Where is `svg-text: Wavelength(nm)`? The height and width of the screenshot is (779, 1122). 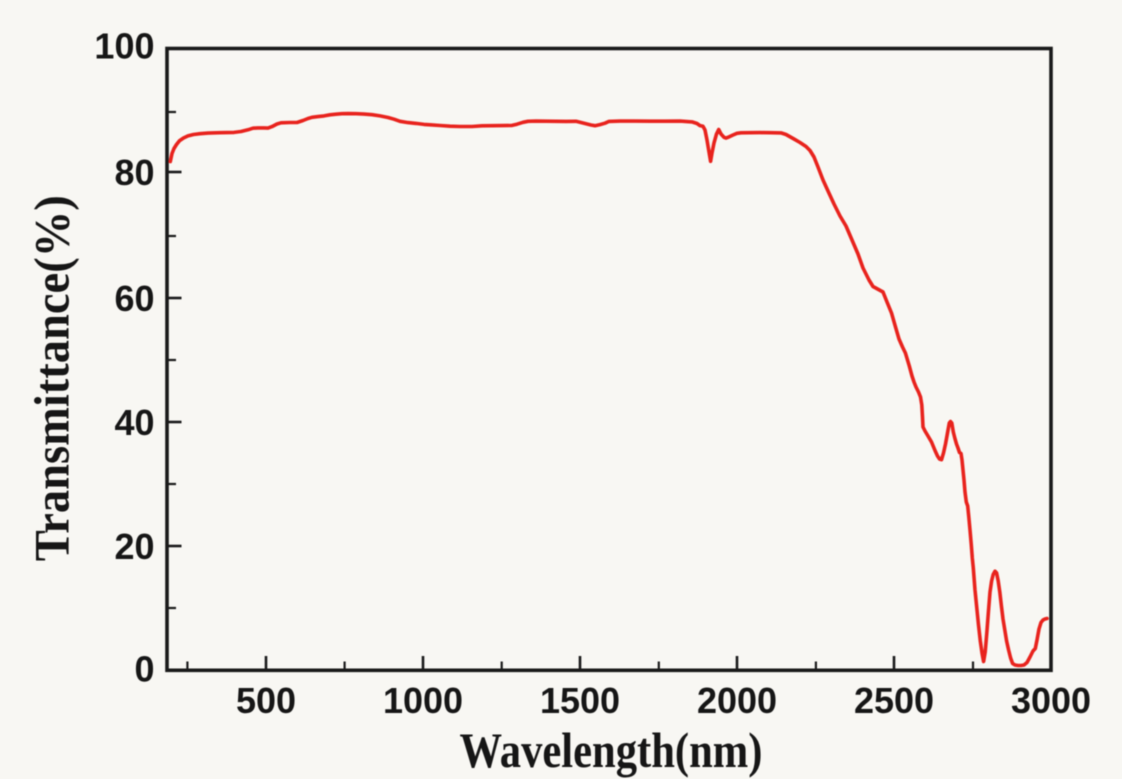
svg-text: Wavelength(nm) is located at coordinates (611, 750).